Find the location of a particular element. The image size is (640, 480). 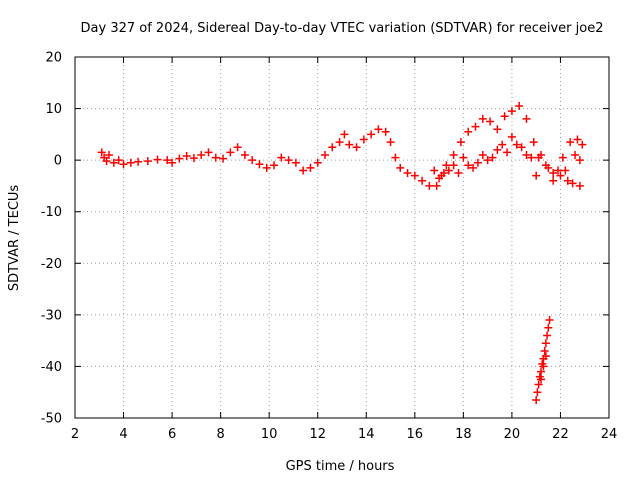

y-axis-label: SDTVAR / TECUs is located at coordinates (14, 238).